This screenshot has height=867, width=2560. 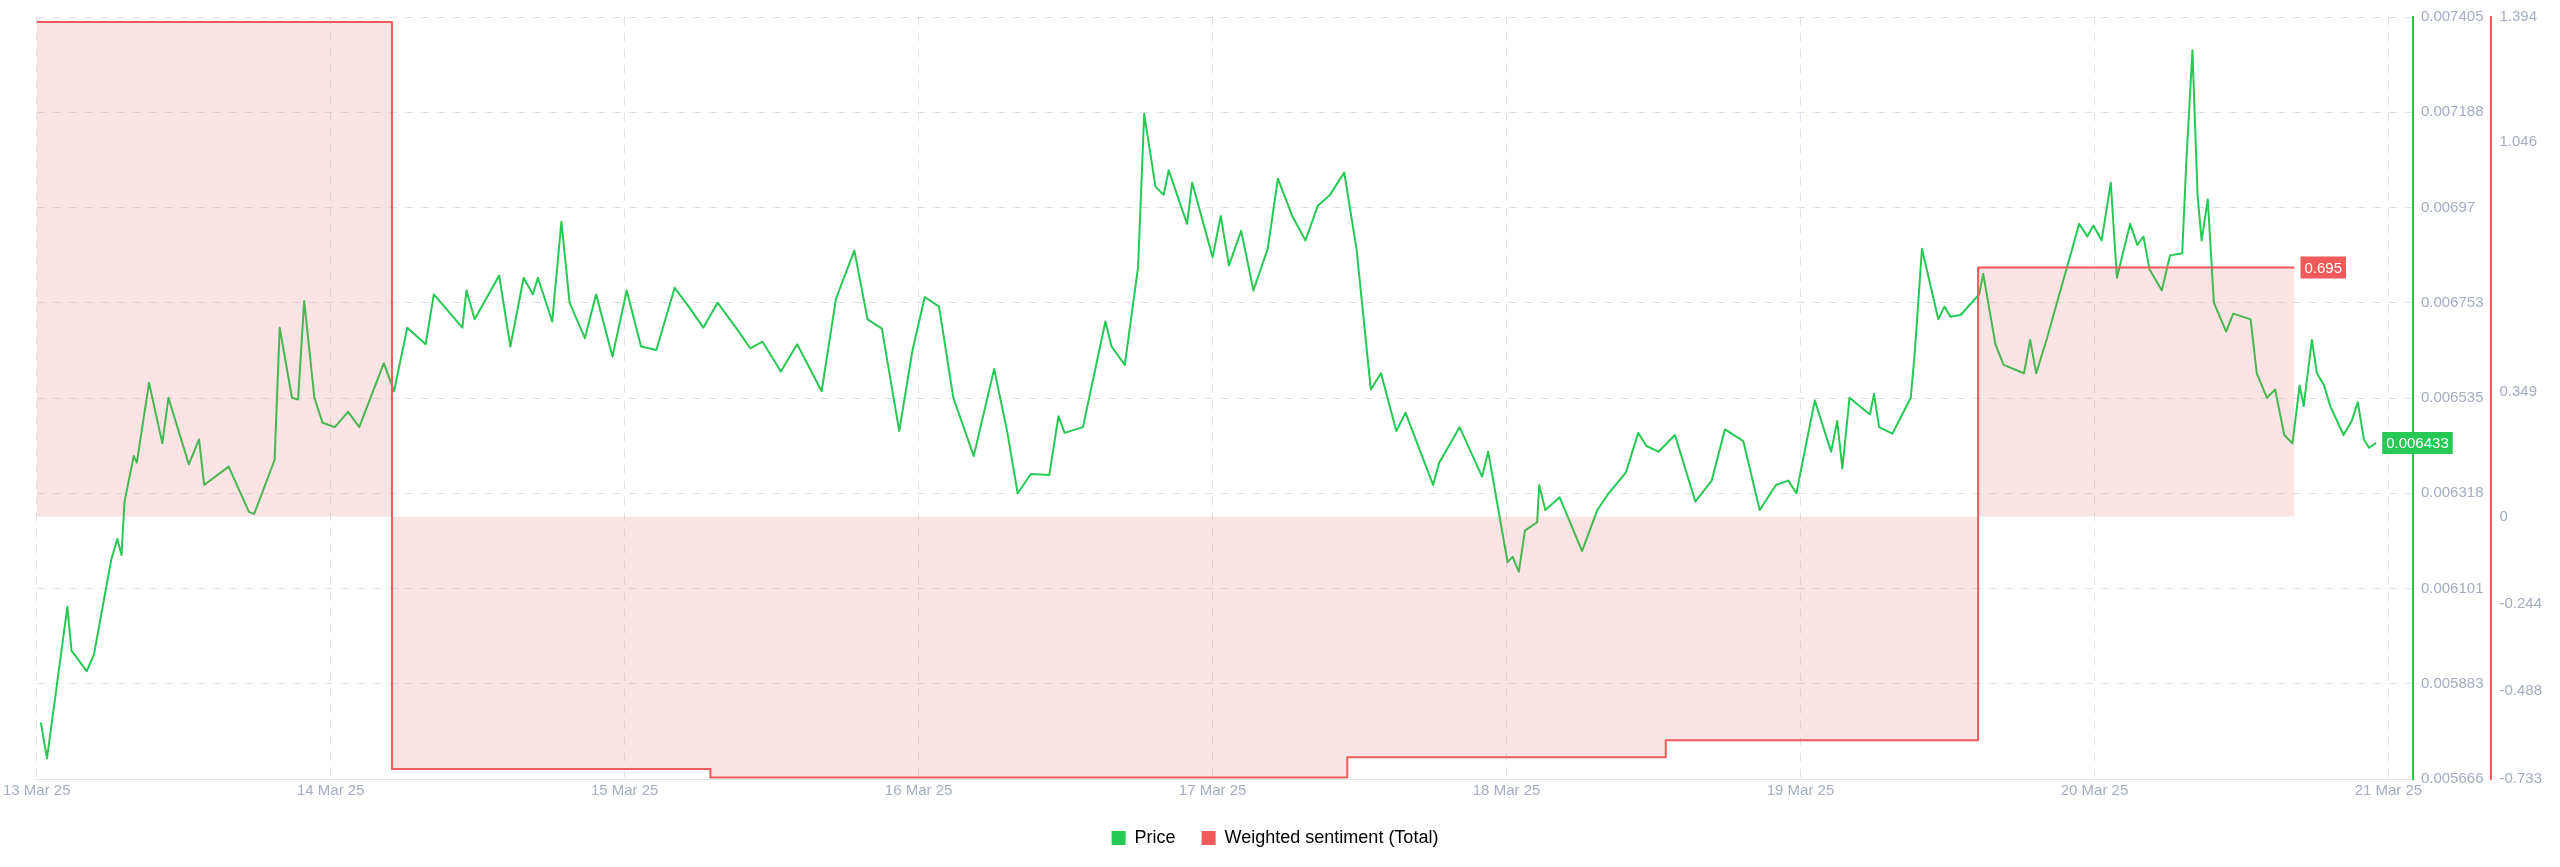 I want to click on data-label: 0.006433, so click(x=2417, y=443).